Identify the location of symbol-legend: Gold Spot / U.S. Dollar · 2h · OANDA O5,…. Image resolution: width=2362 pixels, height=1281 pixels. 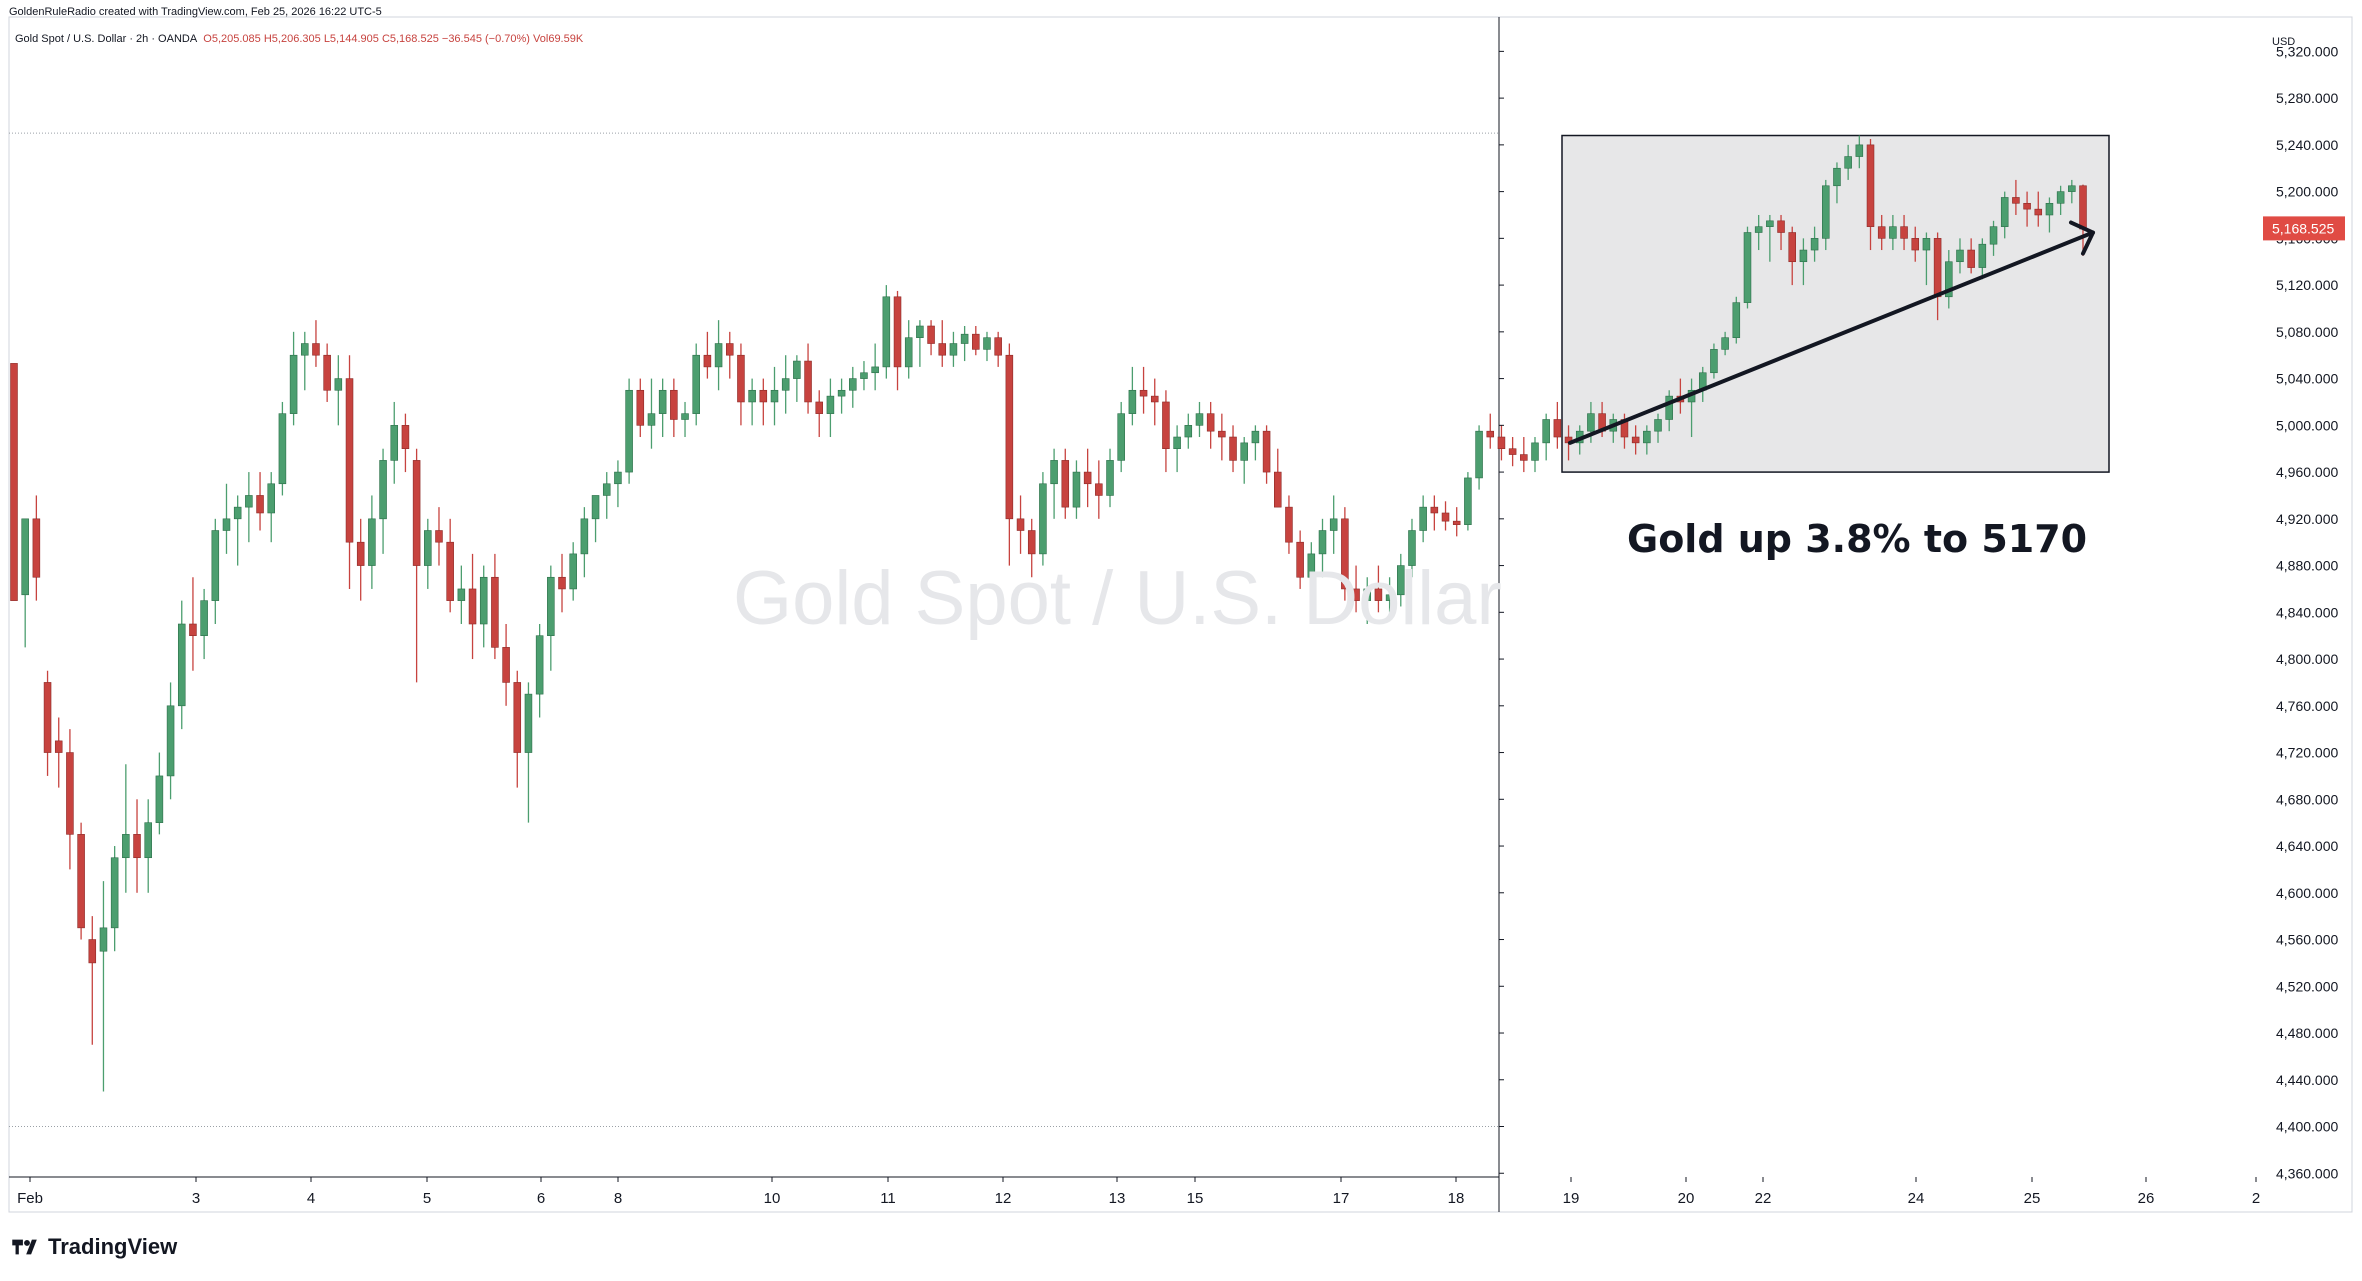
(299, 39).